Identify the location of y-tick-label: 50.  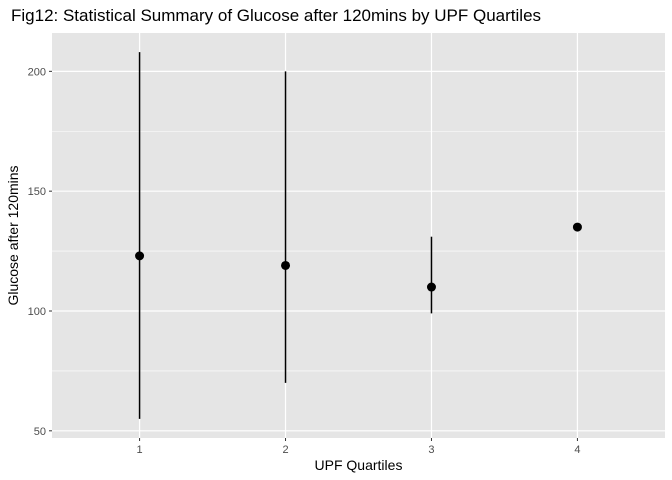
(40, 432).